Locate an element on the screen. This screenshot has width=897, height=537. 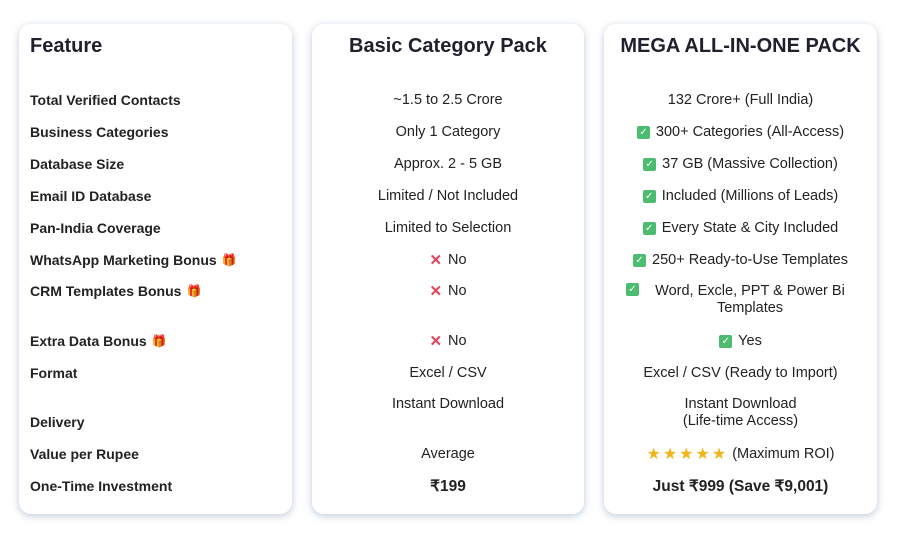
basic-value-row: Limited / Not Included is located at coordinates (448, 196).